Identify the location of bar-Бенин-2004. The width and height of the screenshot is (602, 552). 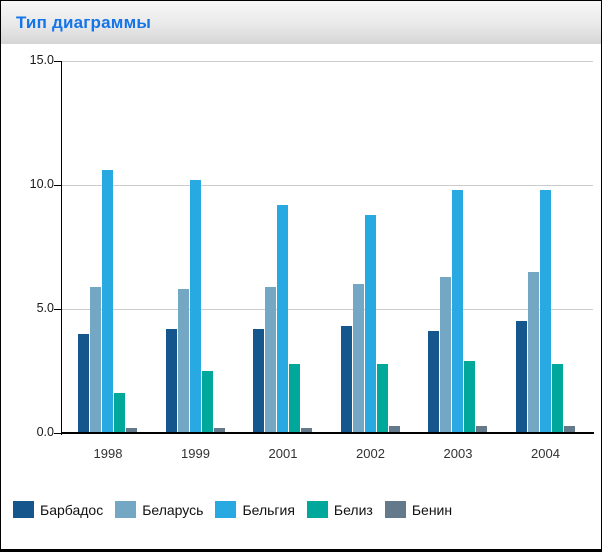
(569, 429).